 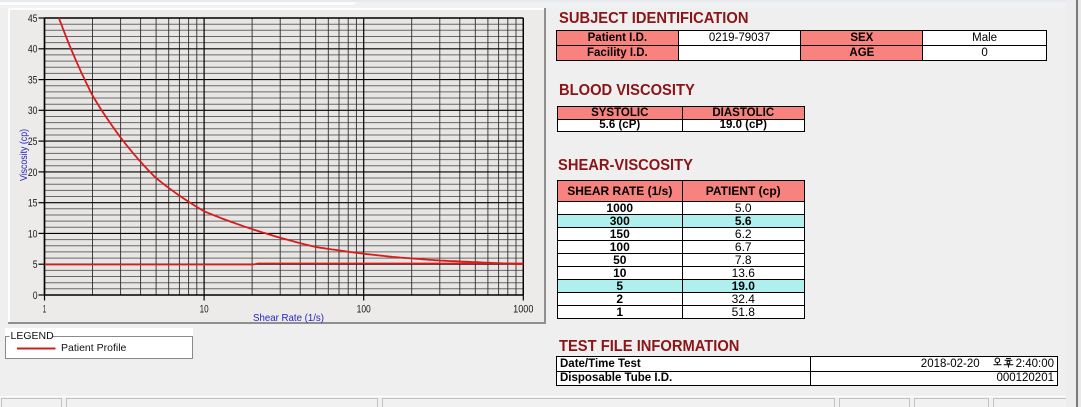 I want to click on svg-text: 45, so click(x=33, y=19).